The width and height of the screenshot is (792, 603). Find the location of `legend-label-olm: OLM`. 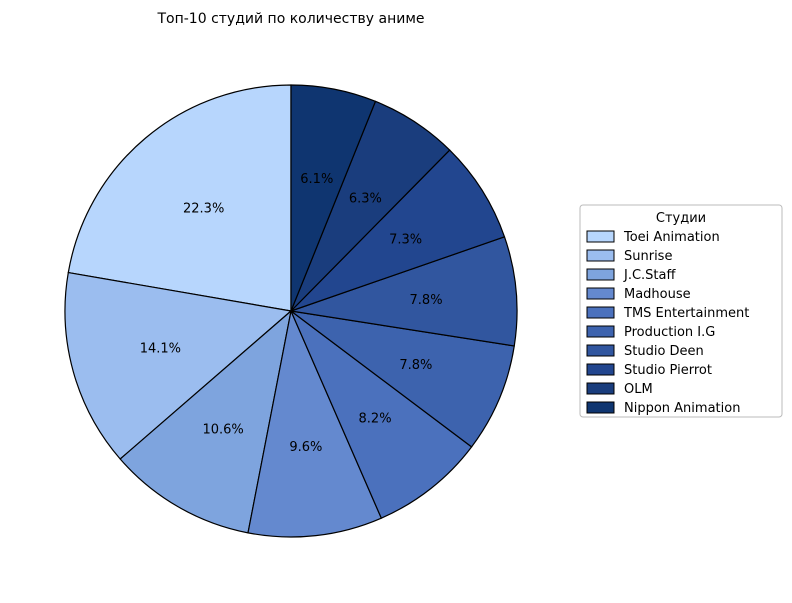

legend-label-olm: OLM is located at coordinates (638, 389).